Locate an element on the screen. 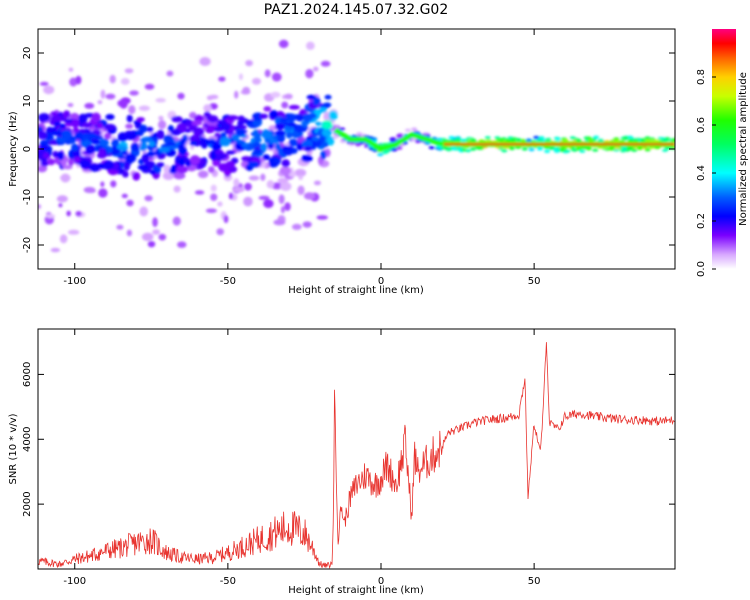 The height and width of the screenshot is (600, 750). snr-xlabel: Height of straight line (km) is located at coordinates (356, 590).